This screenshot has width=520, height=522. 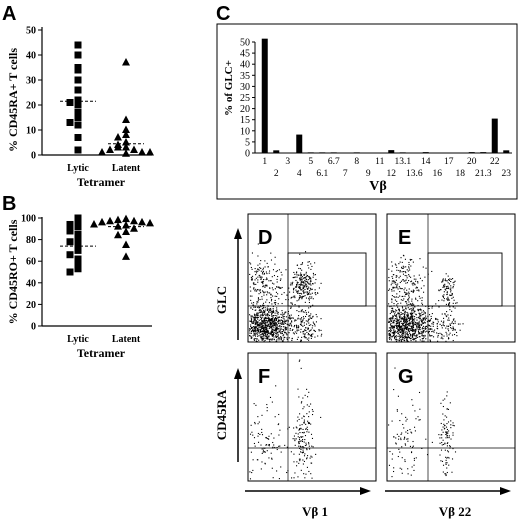 What do you see at coordinates (31, 56) in the screenshot?
I see `ytick-label: 40` at bounding box center [31, 56].